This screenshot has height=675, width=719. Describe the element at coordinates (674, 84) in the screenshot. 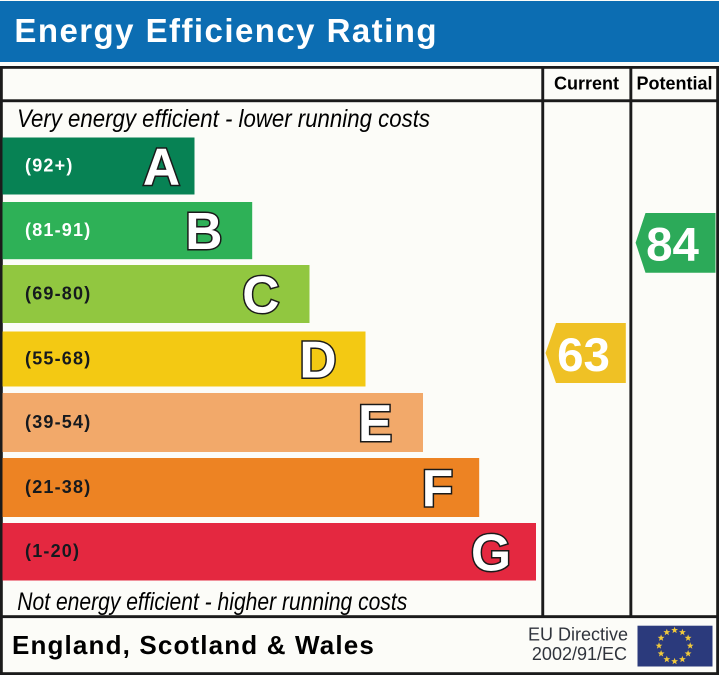

I see `svg-text: Potential` at that location.